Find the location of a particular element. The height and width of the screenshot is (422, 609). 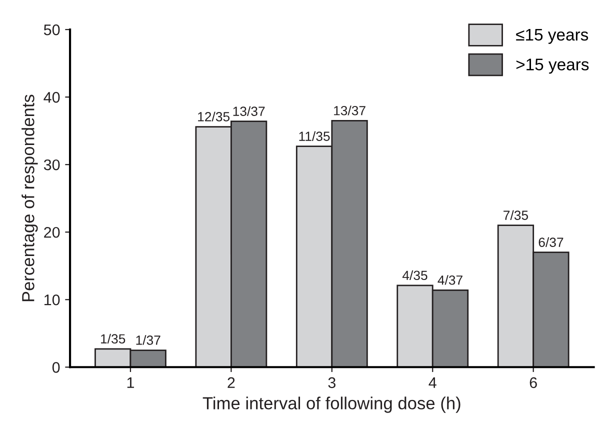

y-tick-label: 0 is located at coordinates (56, 367).